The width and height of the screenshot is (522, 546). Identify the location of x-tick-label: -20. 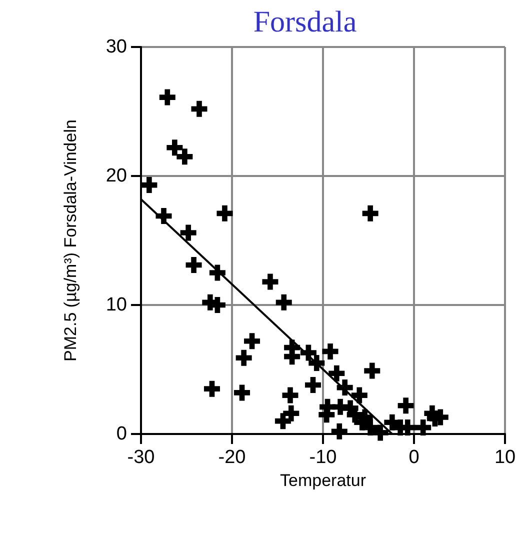
(232, 457).